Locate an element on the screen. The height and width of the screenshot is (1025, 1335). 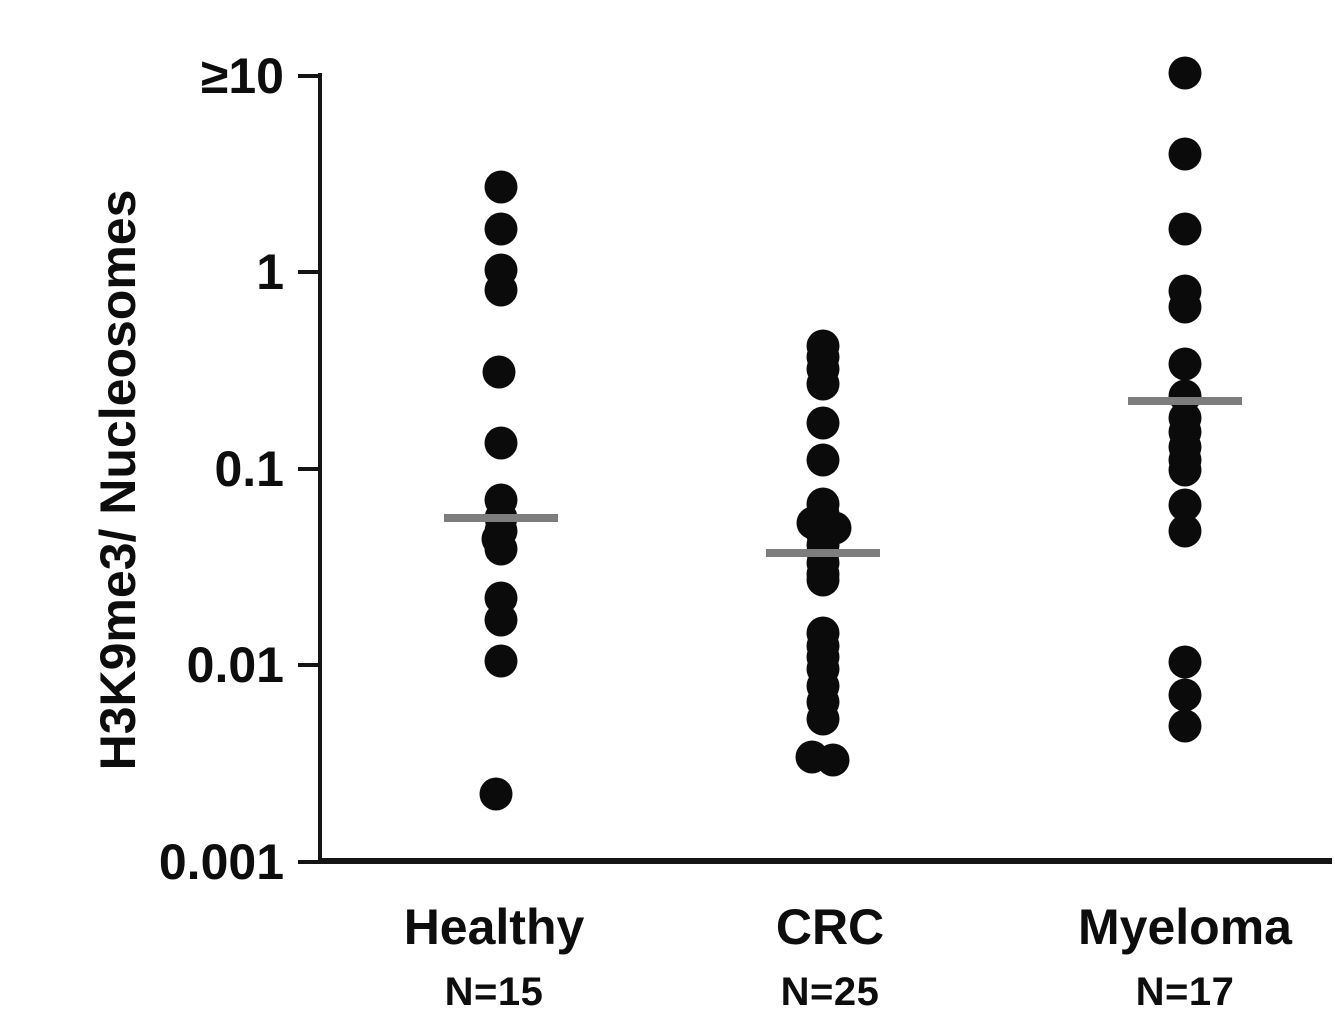
group-label-myeloma: Myeloma is located at coordinates (1185, 927).